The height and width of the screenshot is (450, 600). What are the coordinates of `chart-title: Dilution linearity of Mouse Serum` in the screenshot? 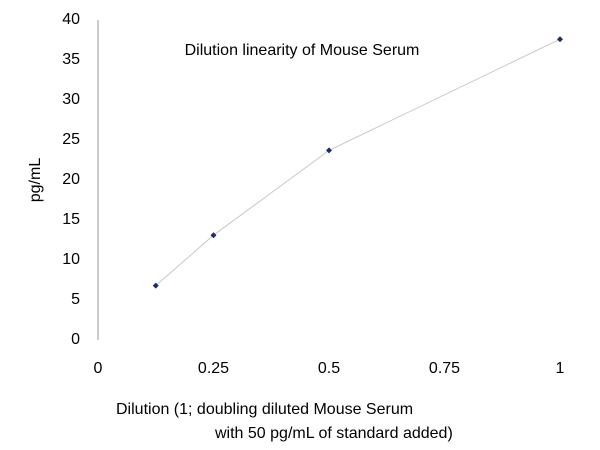 It's located at (302, 50).